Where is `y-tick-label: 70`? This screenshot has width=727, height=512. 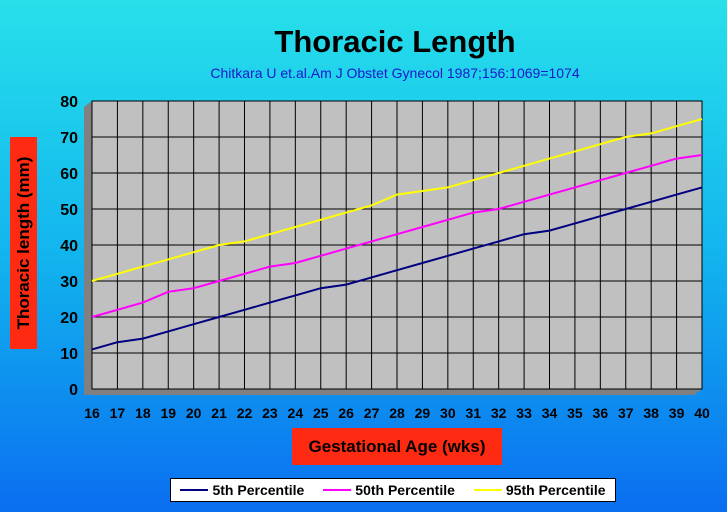 y-tick-label: 70 is located at coordinates (69, 138).